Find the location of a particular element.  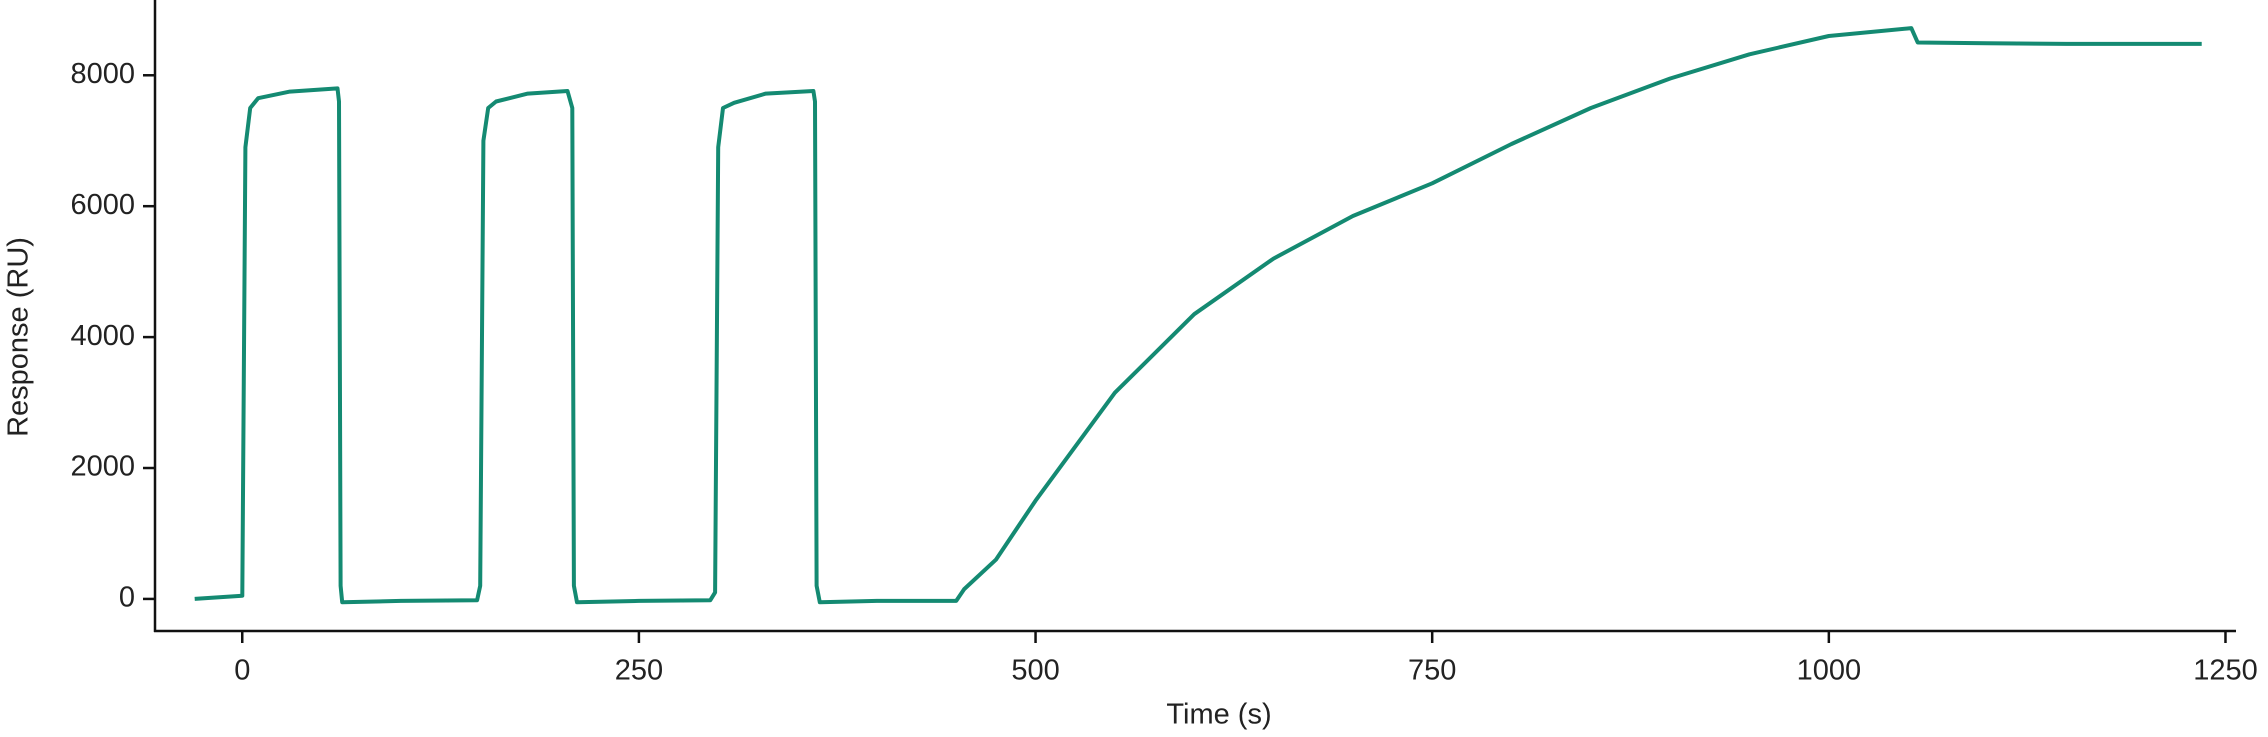

x-axis-title: Time (s) is located at coordinates (1218, 715).